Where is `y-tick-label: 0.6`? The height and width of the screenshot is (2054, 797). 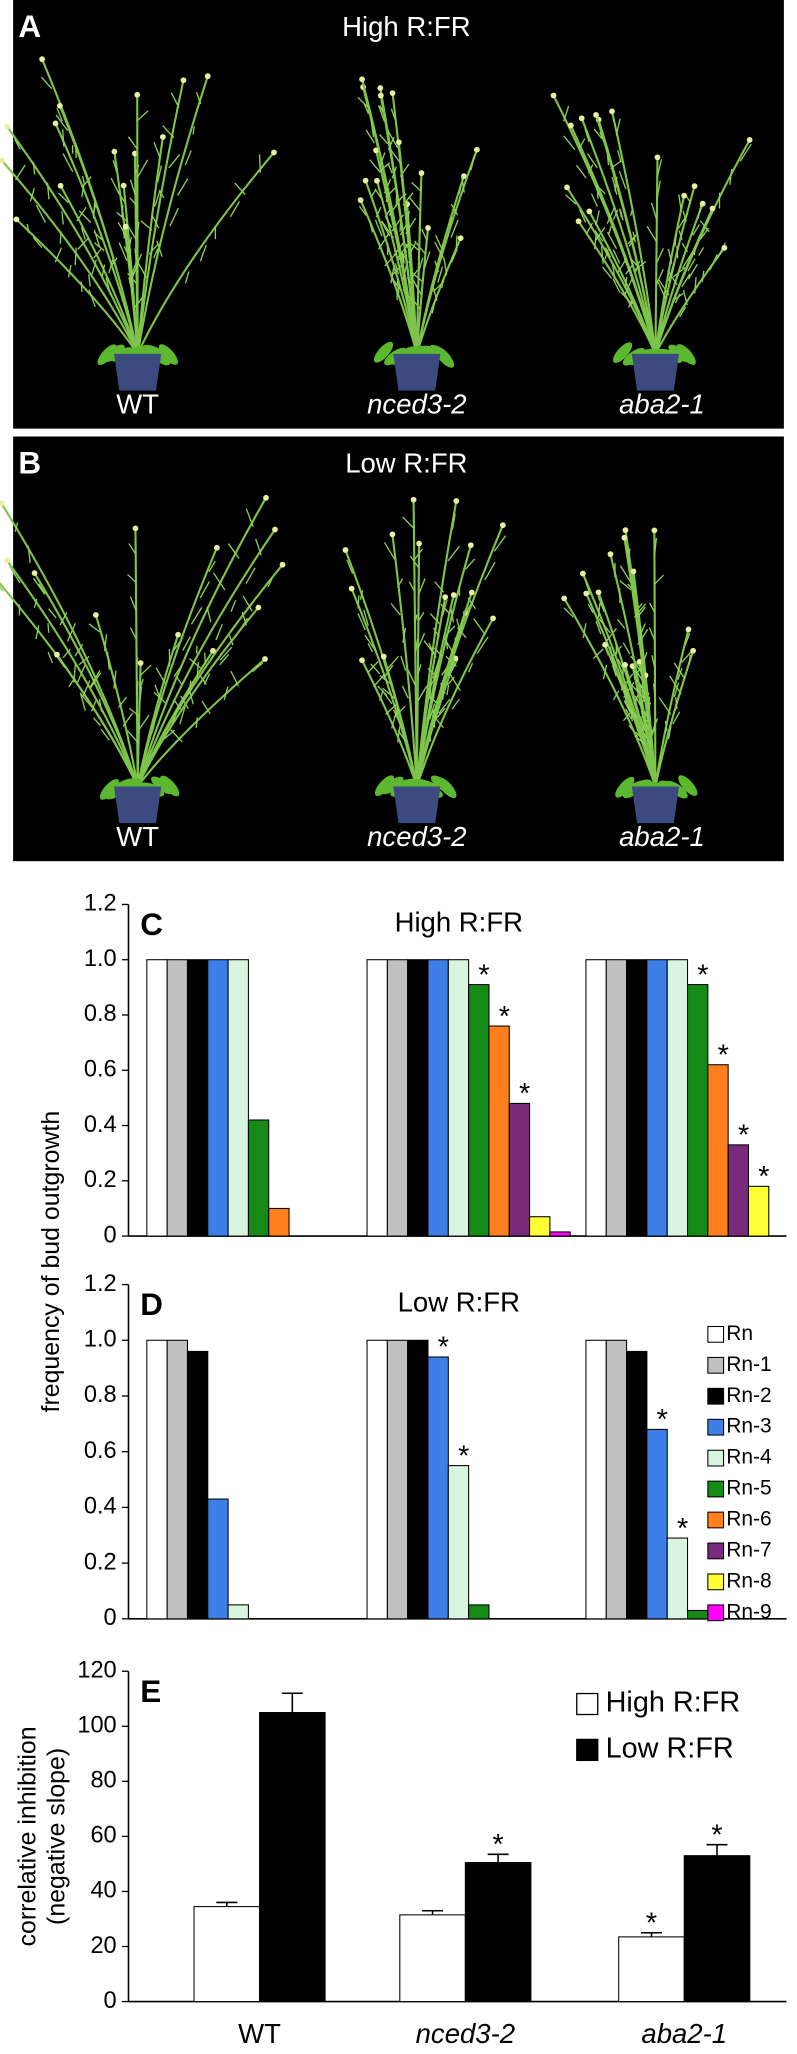 y-tick-label: 0.6 is located at coordinates (100, 1450).